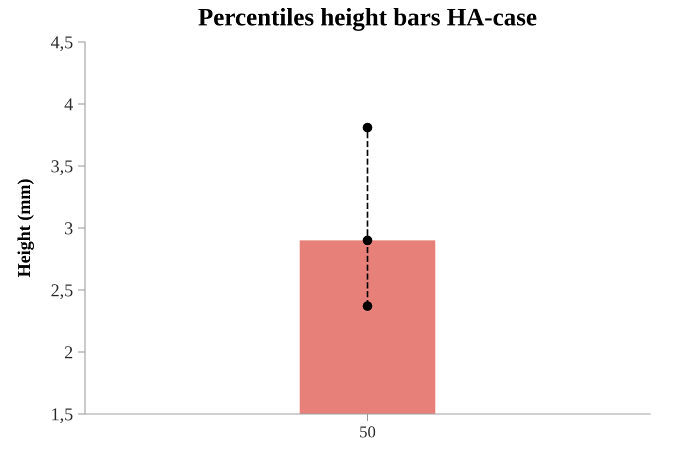 The width and height of the screenshot is (680, 457). What do you see at coordinates (368, 432) in the screenshot?
I see `x-tick-label: 50` at bounding box center [368, 432].